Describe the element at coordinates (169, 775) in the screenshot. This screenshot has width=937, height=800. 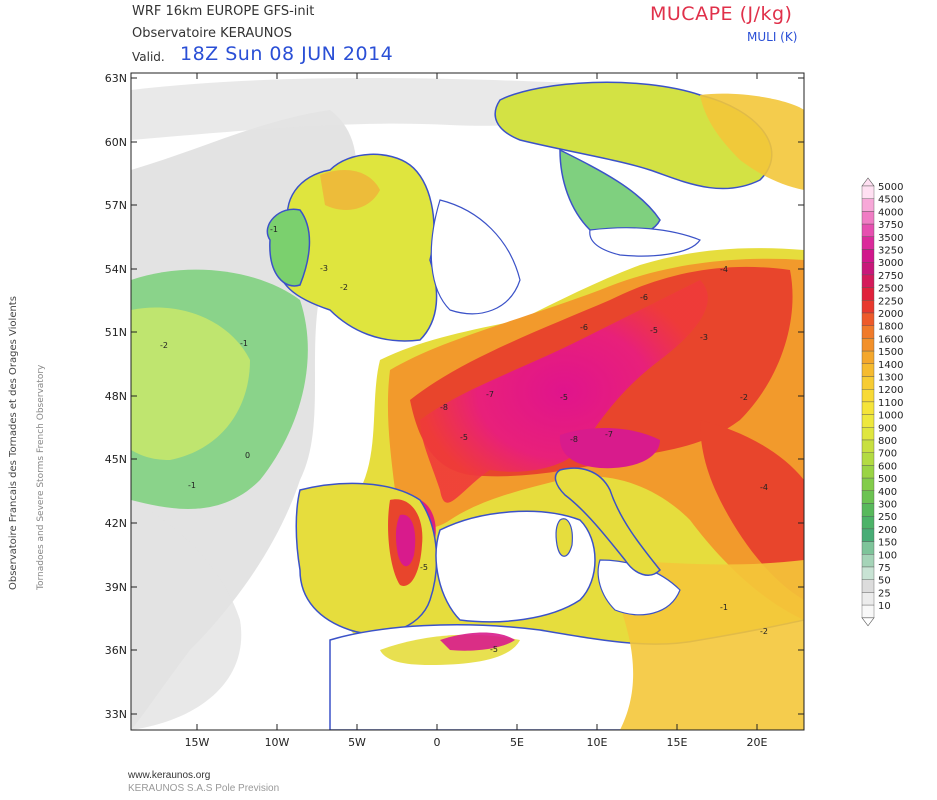
I see `footer-url: www.keraunos.org` at that location.